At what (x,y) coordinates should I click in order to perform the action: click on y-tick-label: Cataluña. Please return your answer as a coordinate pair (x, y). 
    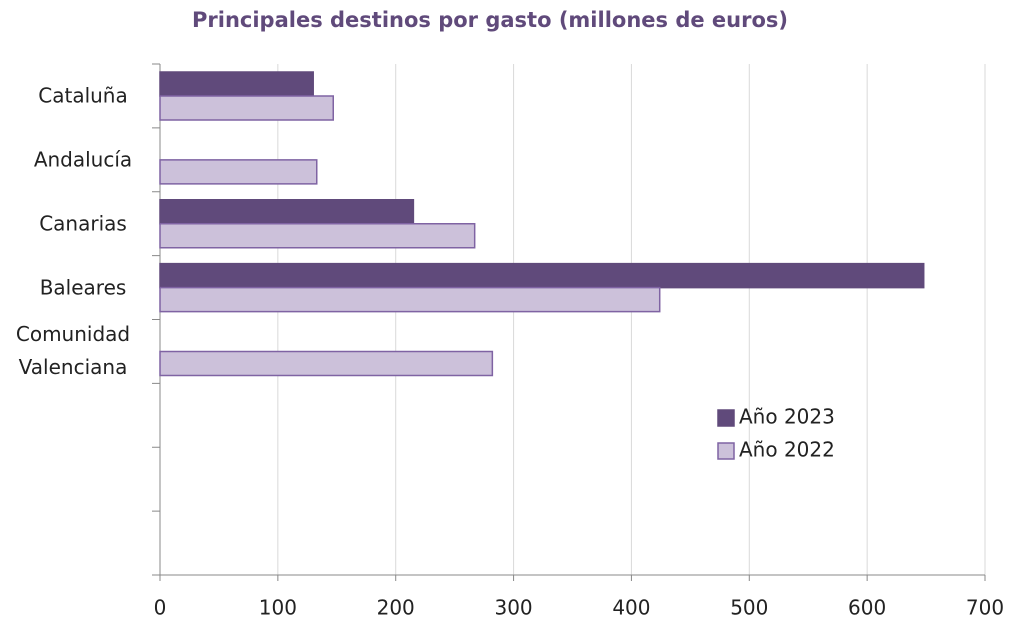
    Looking at the image, I should click on (83, 95).